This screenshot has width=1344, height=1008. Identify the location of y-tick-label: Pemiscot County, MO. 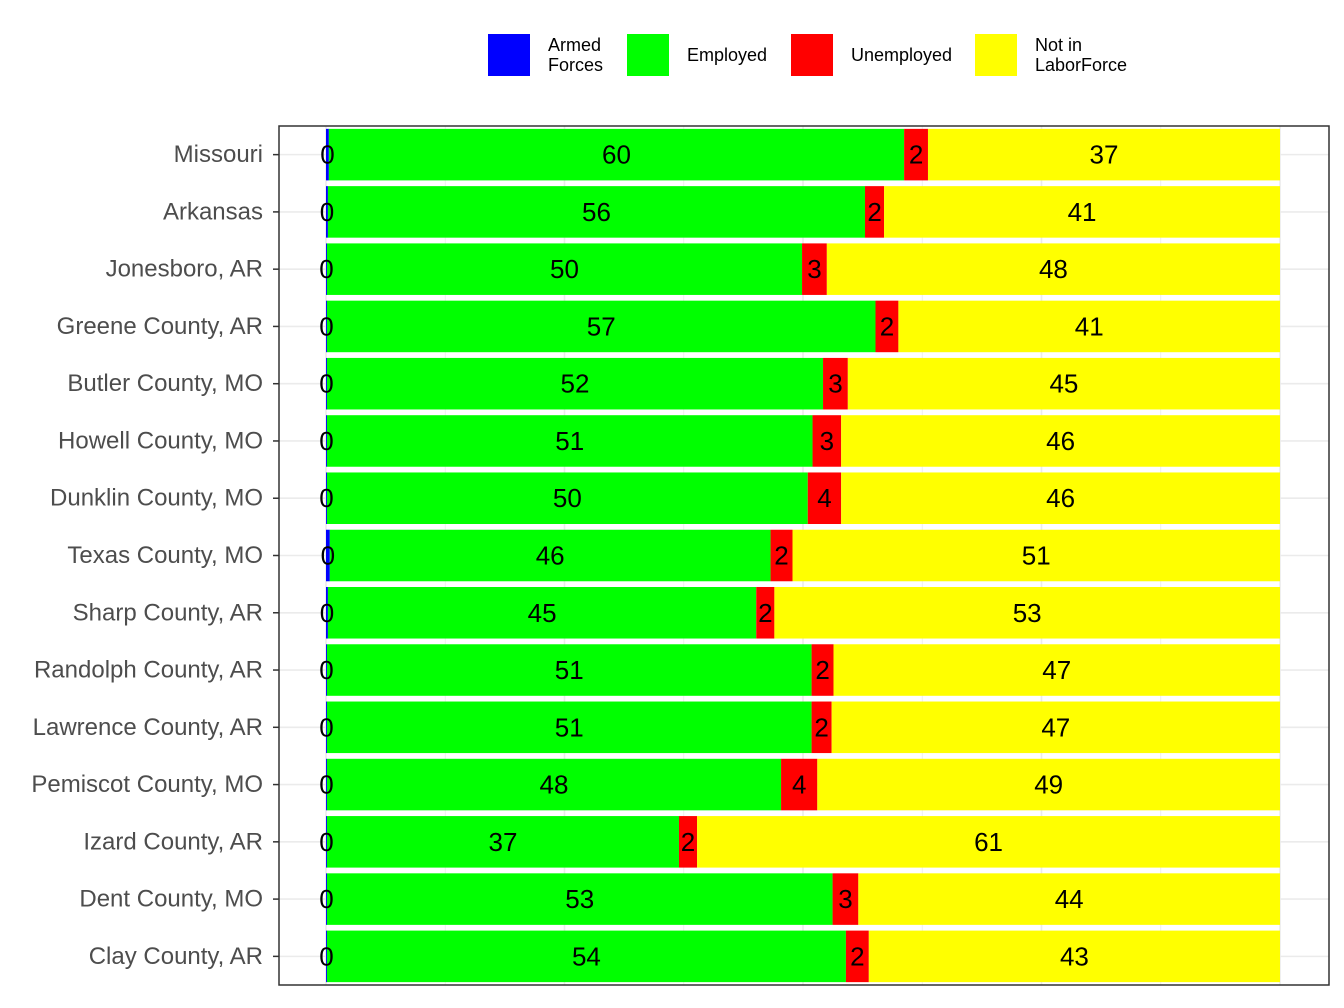
(147, 784).